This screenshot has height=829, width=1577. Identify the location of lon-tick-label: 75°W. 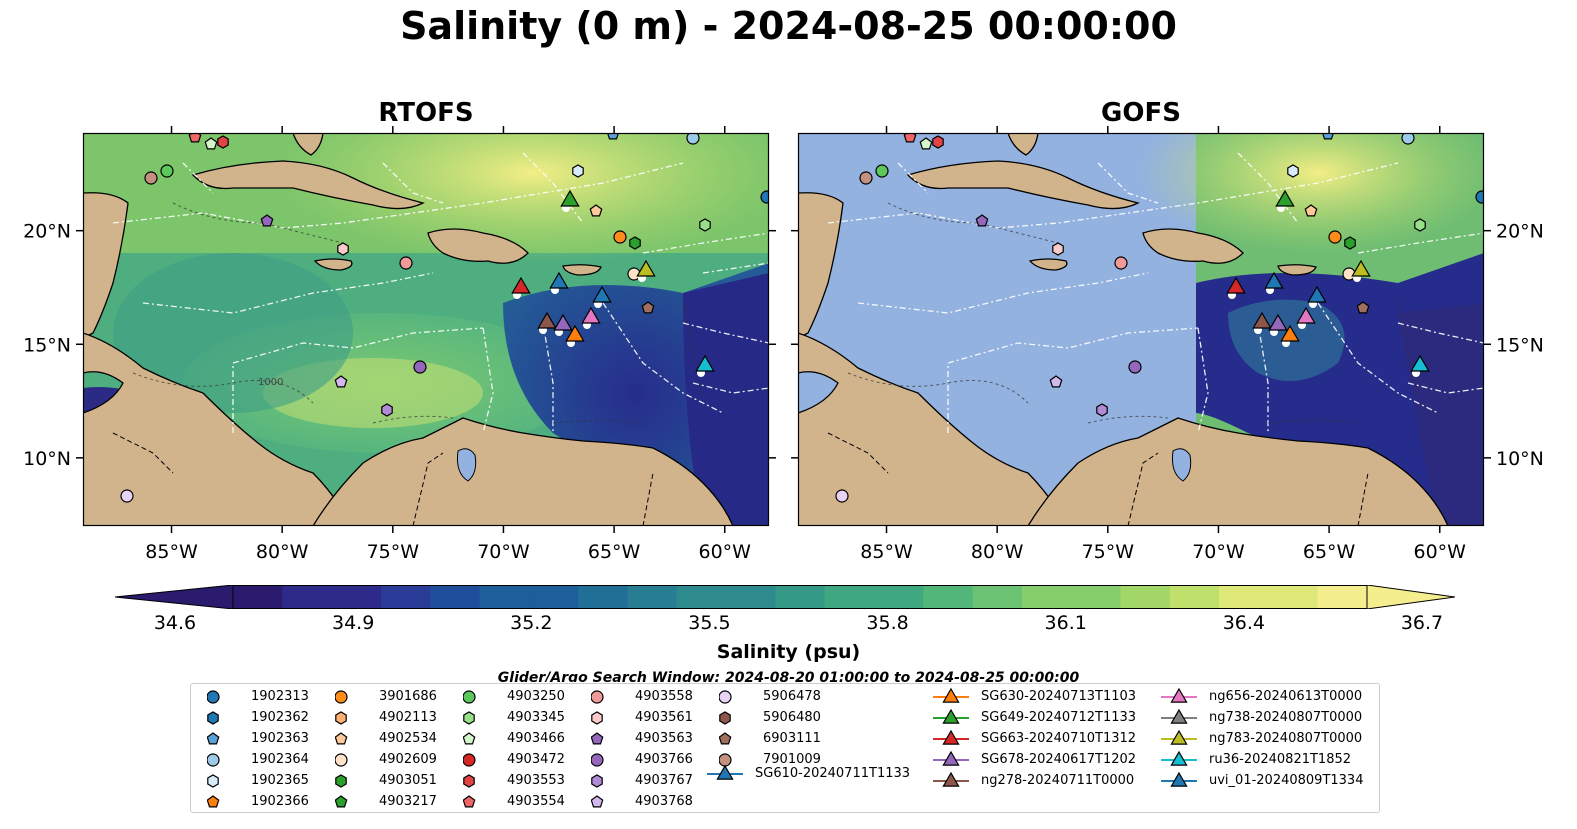
(1108, 552).